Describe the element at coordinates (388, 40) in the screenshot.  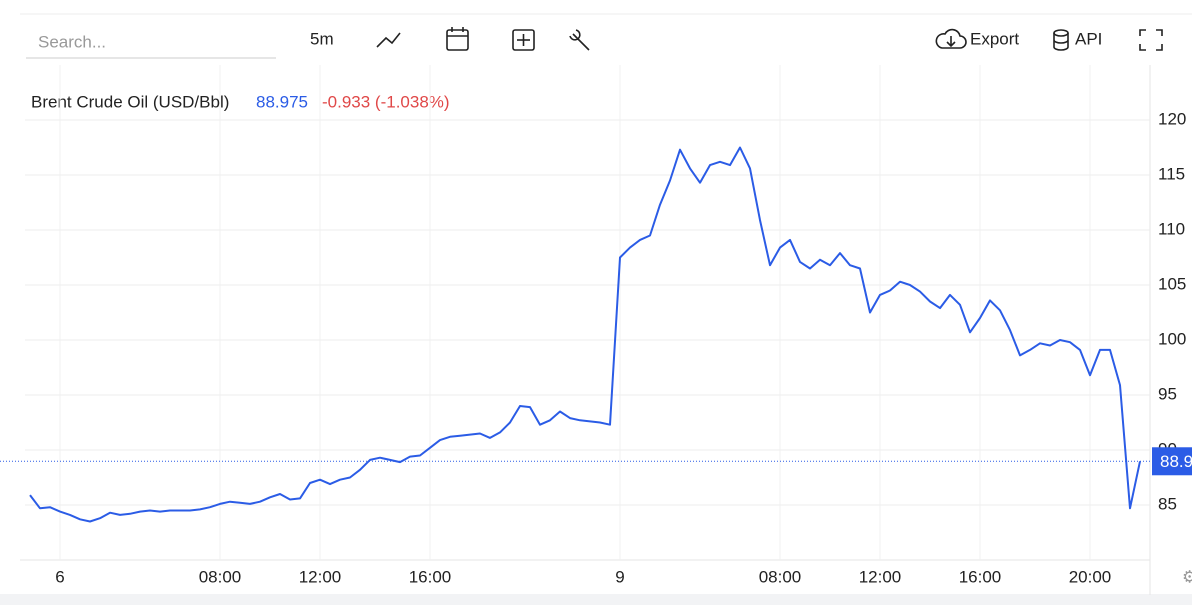
I see `chart-type-icon` at that location.